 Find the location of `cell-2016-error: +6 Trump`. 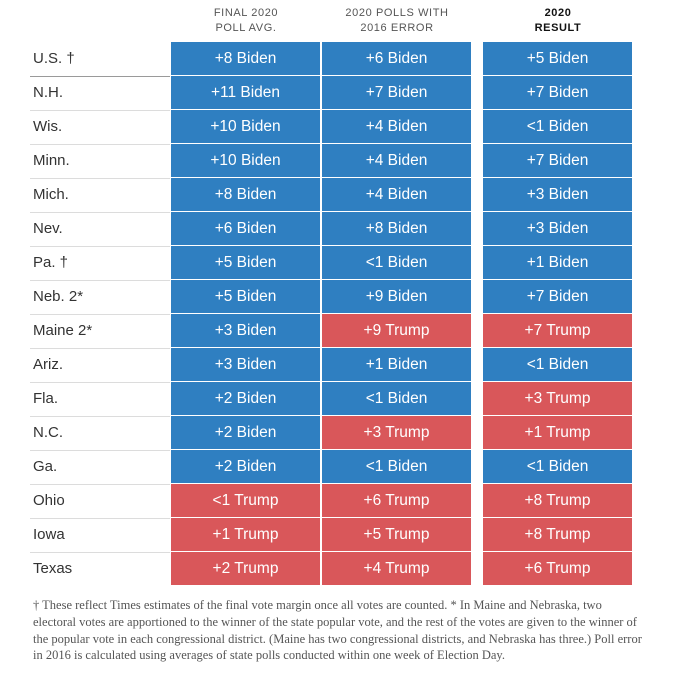

cell-2016-error: +6 Trump is located at coordinates (396, 500).